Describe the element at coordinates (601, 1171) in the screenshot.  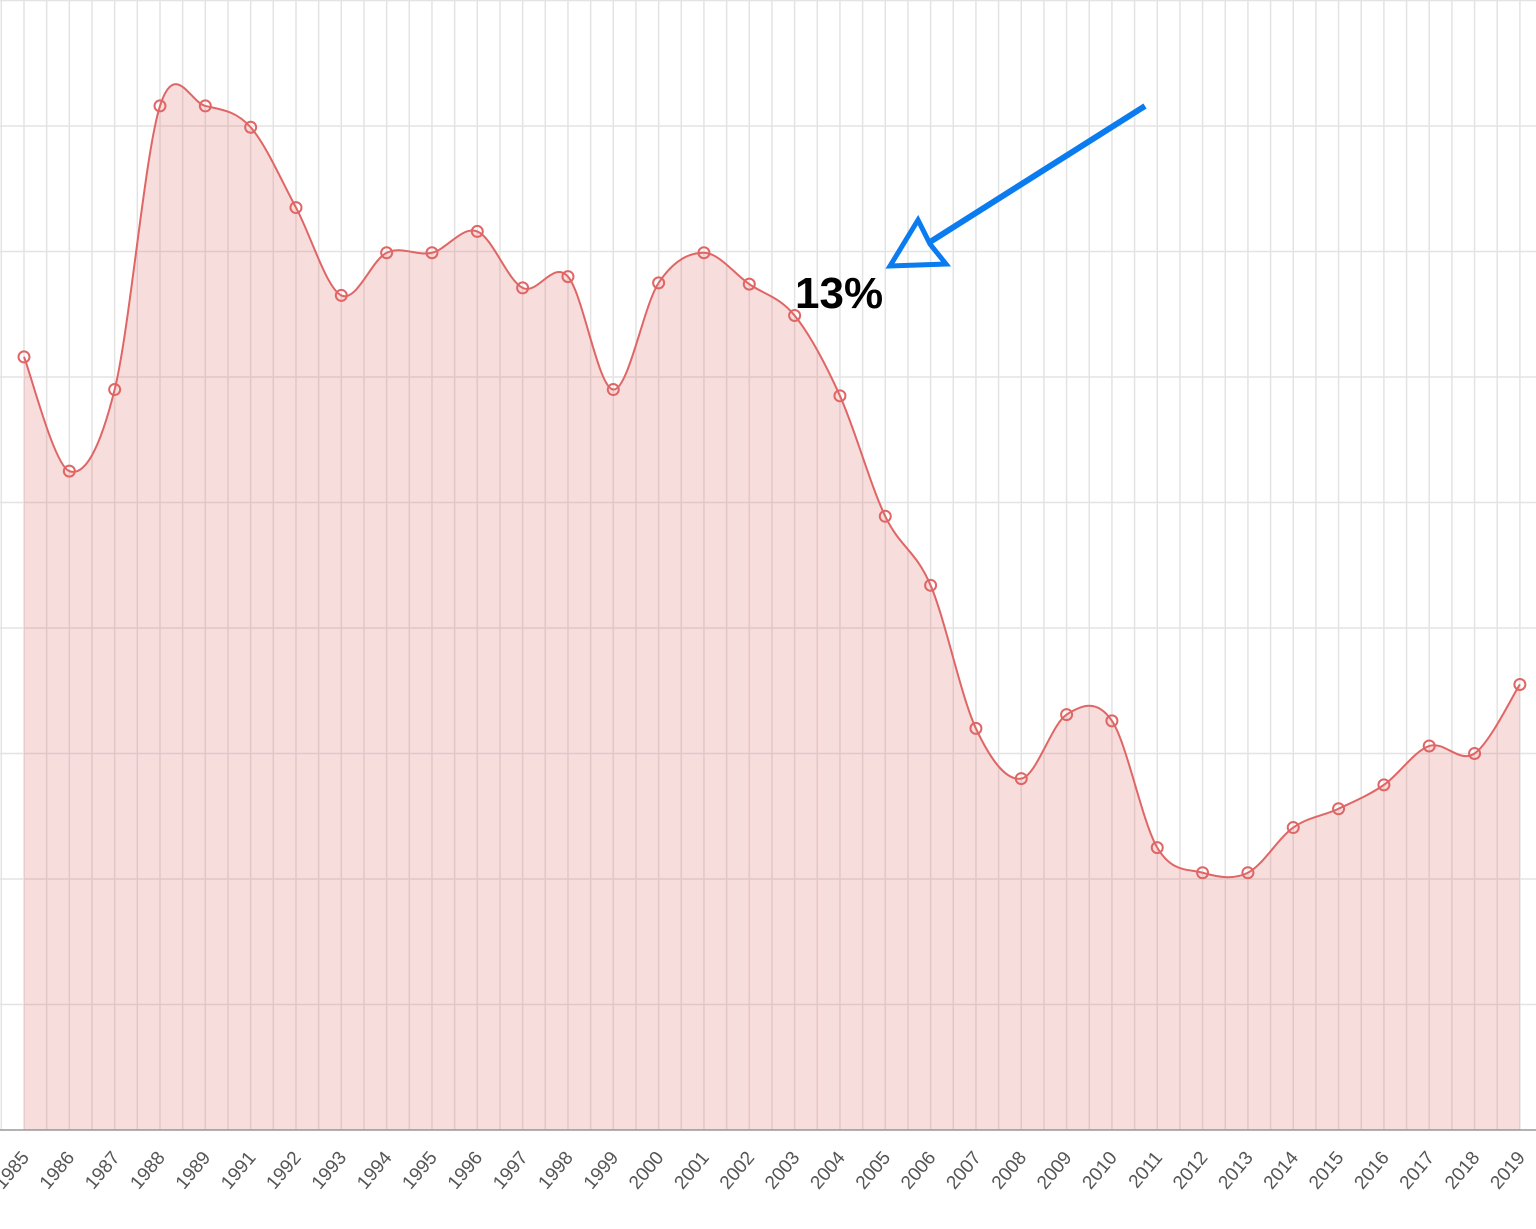
I see `x-tick-label: 1999` at that location.